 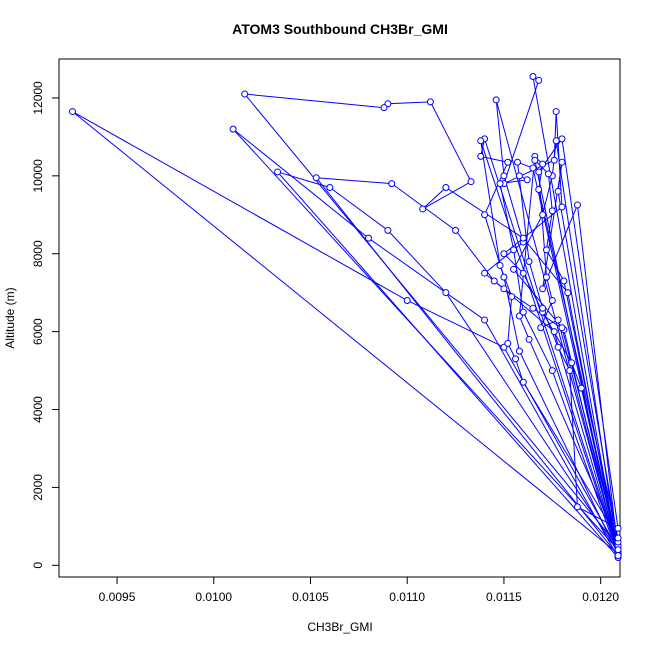 I want to click on x-tick-label: 0.0105, so click(x=310, y=597).